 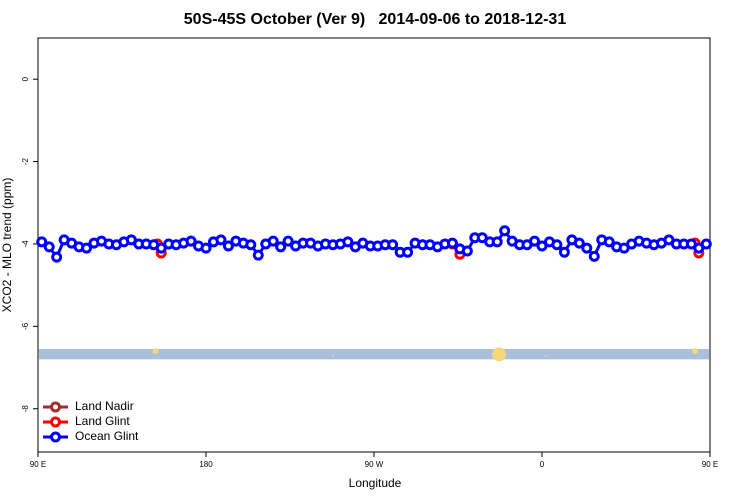 I want to click on x-tick-label: 180, so click(x=206, y=464).